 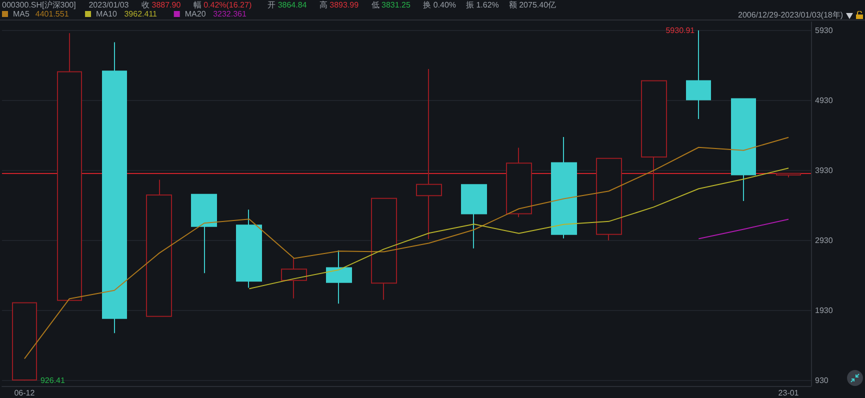 What do you see at coordinates (39, 5) in the screenshot?
I see `chart-title: 000300.SH[沪深300]` at bounding box center [39, 5].